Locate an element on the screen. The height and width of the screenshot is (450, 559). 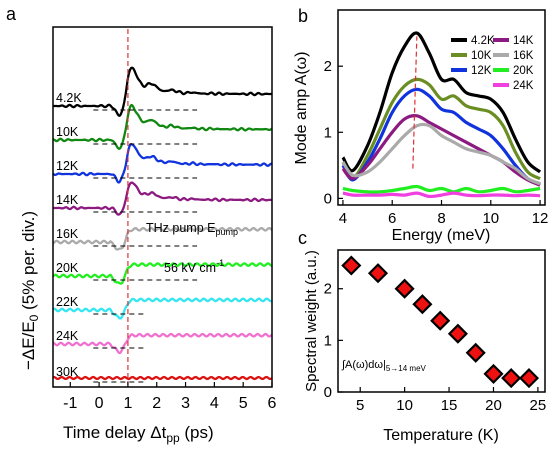
panel-a-x-tick-label: 6 is located at coordinates (272, 403).